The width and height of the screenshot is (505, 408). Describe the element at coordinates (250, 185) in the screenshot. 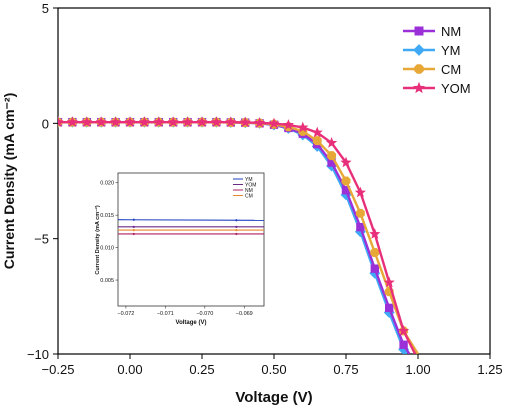

I see `inset-legend-label: YOM` at that location.